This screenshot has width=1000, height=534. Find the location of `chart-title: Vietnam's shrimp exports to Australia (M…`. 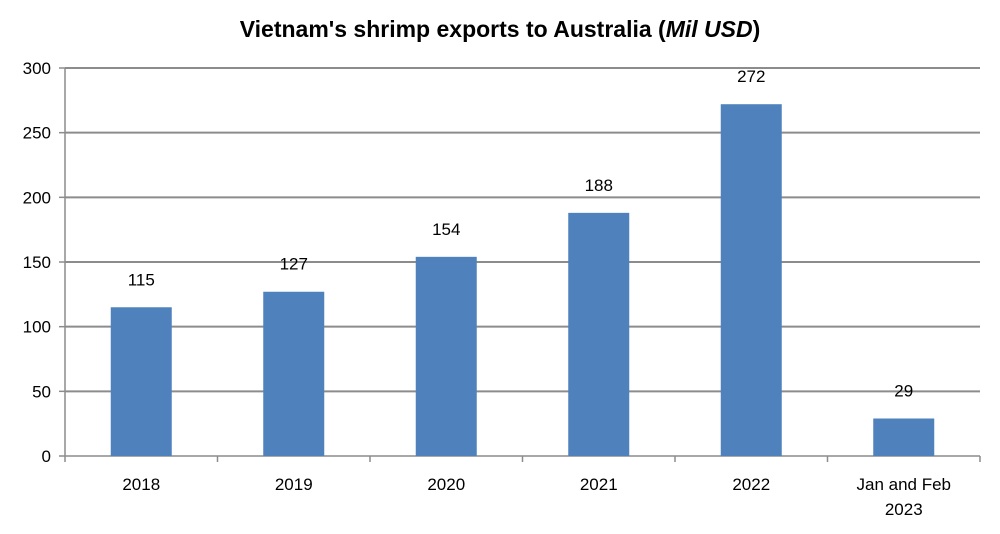

chart-title: Vietnam's shrimp exports to Australia (M… is located at coordinates (500, 29).